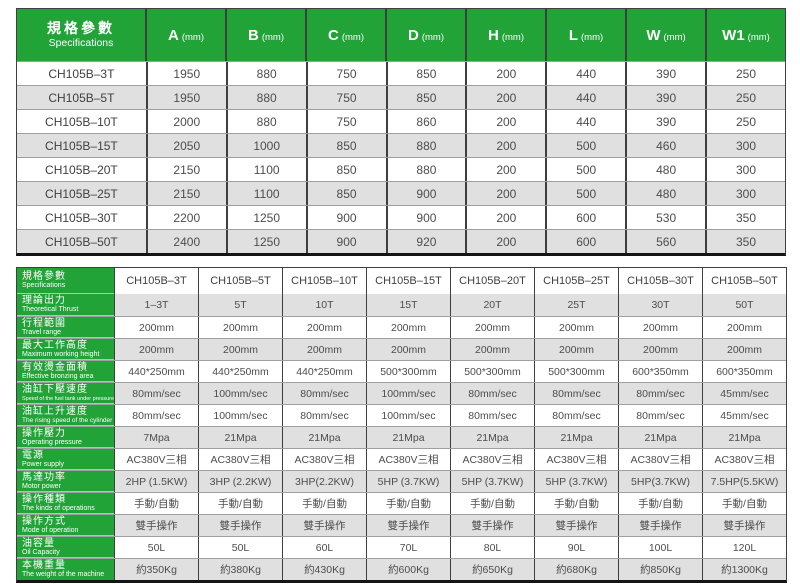 This screenshot has height=584, width=800. I want to click on row-label-zh: 馬達功率, so click(44, 477).